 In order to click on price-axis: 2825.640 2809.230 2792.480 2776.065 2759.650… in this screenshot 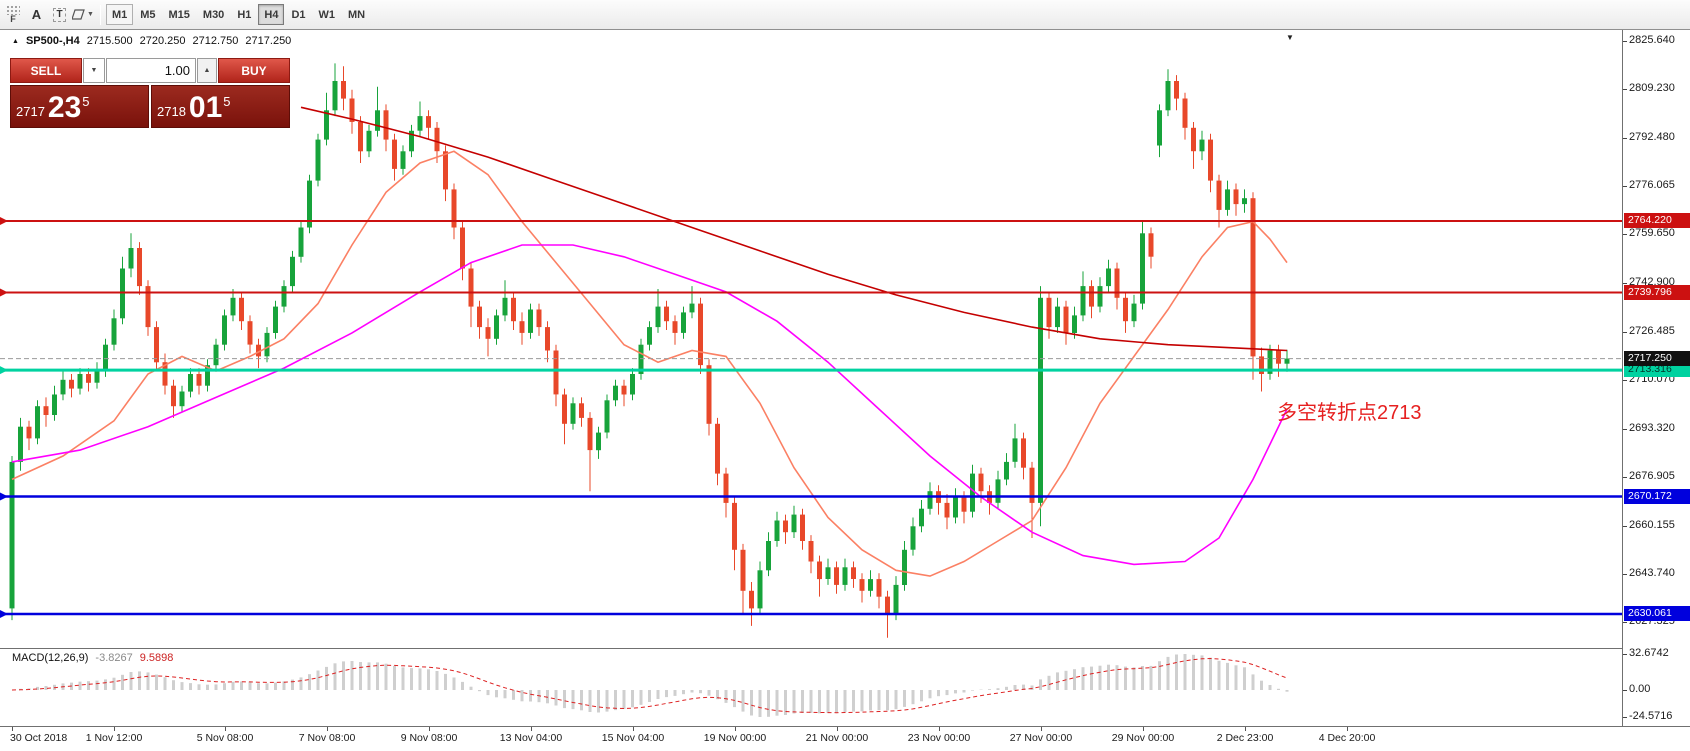, I will do `click(1656, 378)`.